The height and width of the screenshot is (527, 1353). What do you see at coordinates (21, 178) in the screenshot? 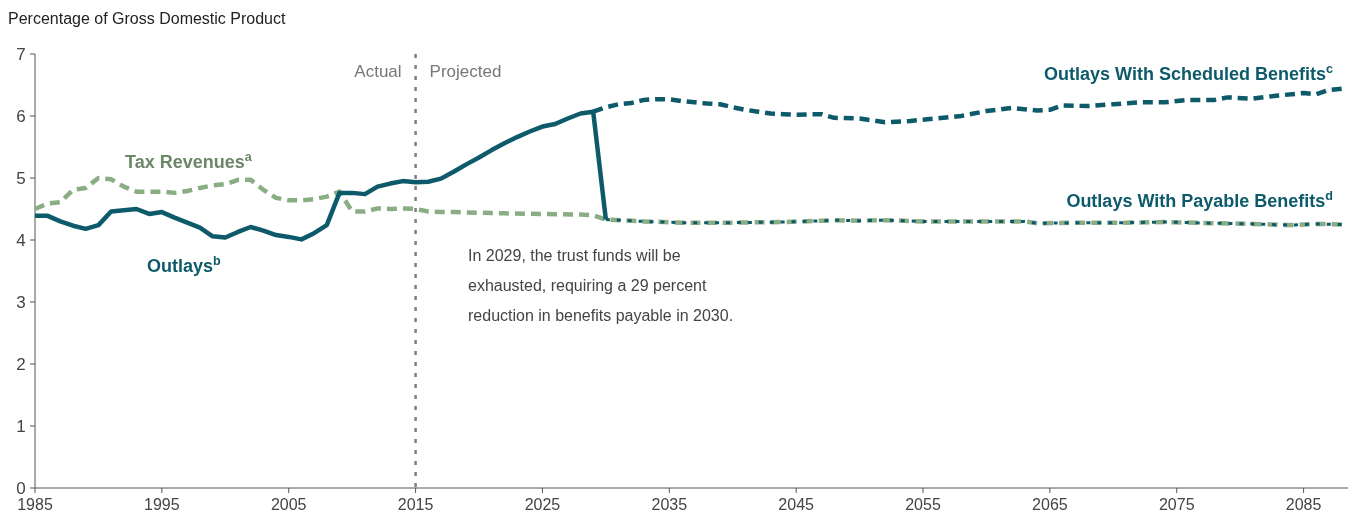
I see `y-tick-label: 5` at bounding box center [21, 178].